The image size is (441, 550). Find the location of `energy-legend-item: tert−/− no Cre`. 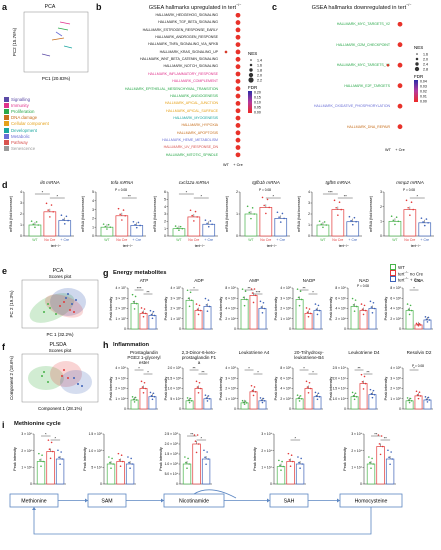

energy-legend-item: tert−/− no Cre is located at coordinates (406, 273).